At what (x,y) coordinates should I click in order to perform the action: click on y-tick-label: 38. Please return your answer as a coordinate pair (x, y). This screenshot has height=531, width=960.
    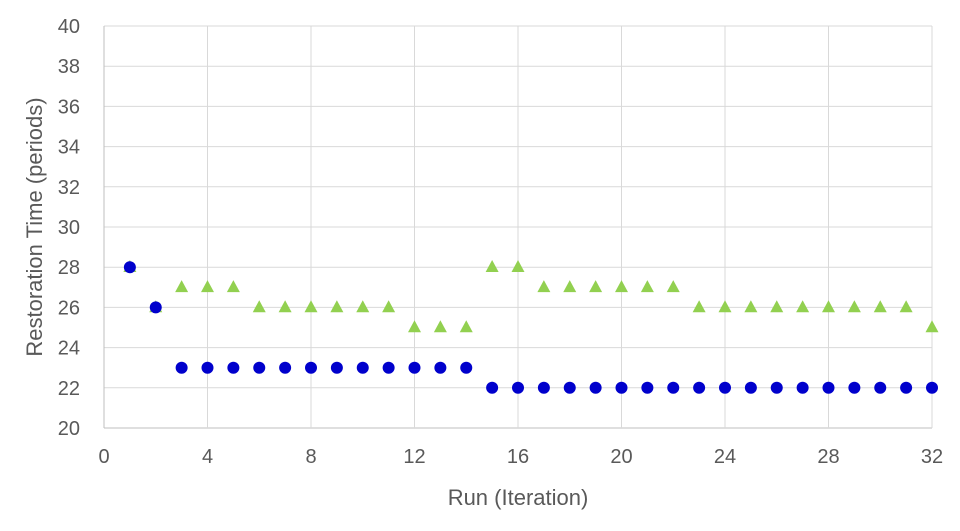
    Looking at the image, I should click on (69, 67).